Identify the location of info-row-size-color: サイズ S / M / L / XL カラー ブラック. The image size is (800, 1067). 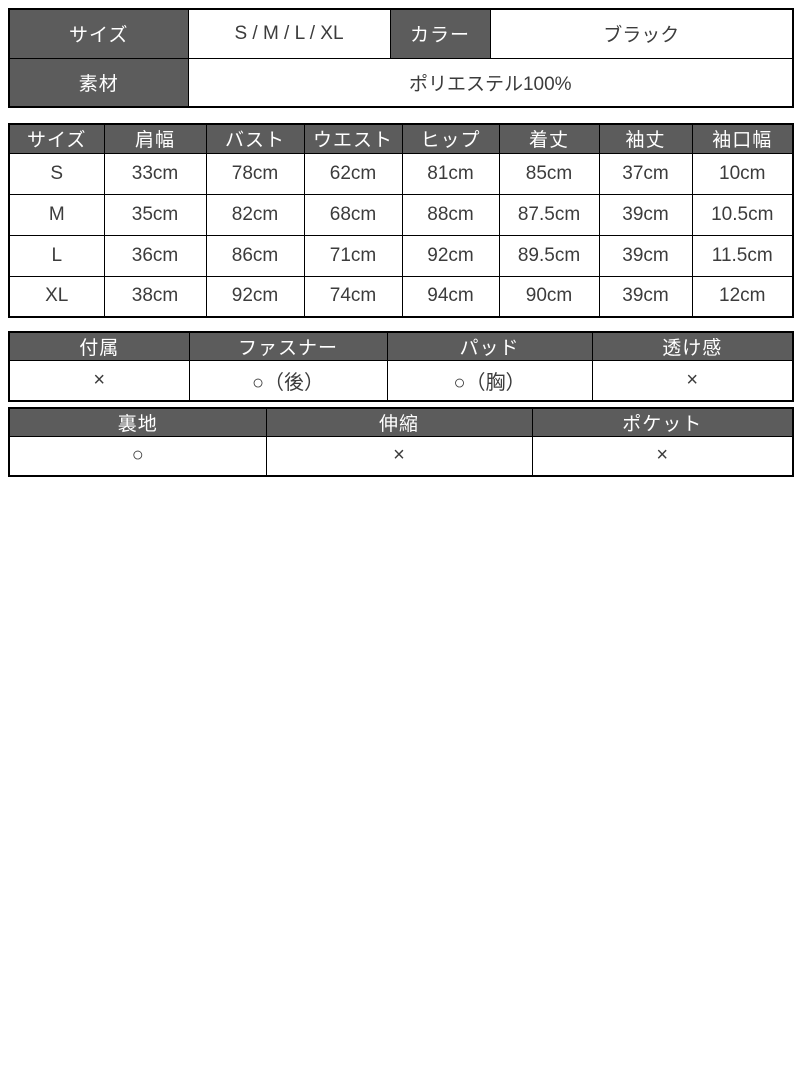
(401, 33).